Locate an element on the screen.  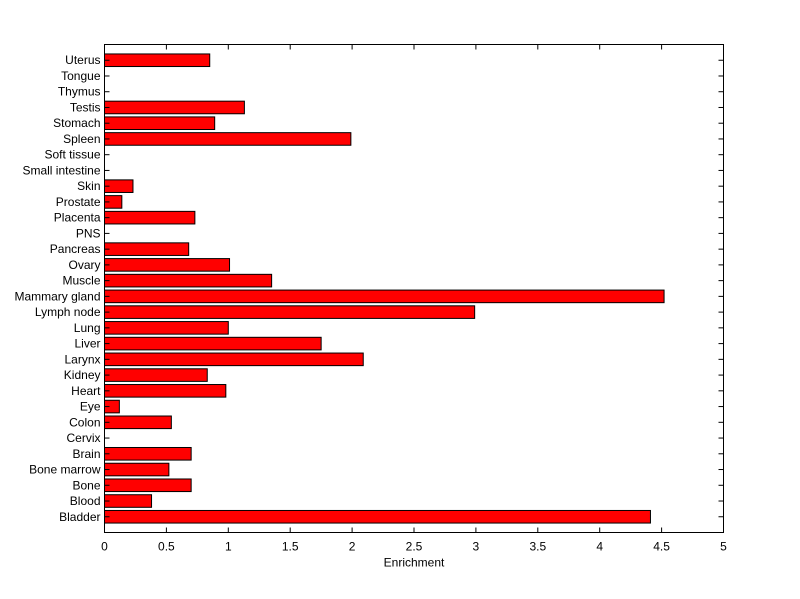
x-tick-label: 3 is located at coordinates (476, 547).